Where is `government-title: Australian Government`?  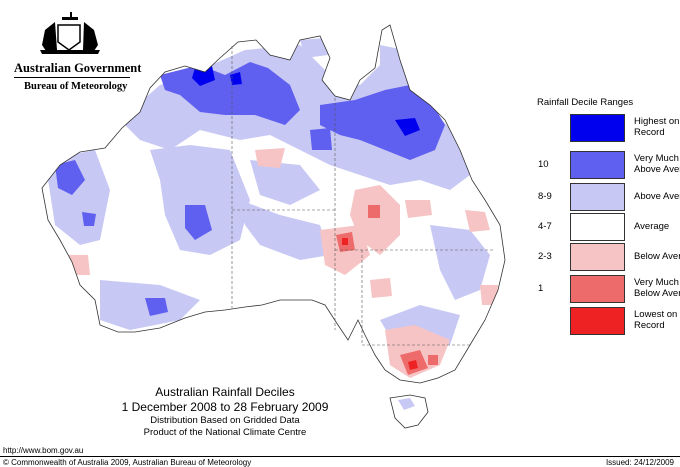 government-title: Australian Government is located at coordinates (78, 68).